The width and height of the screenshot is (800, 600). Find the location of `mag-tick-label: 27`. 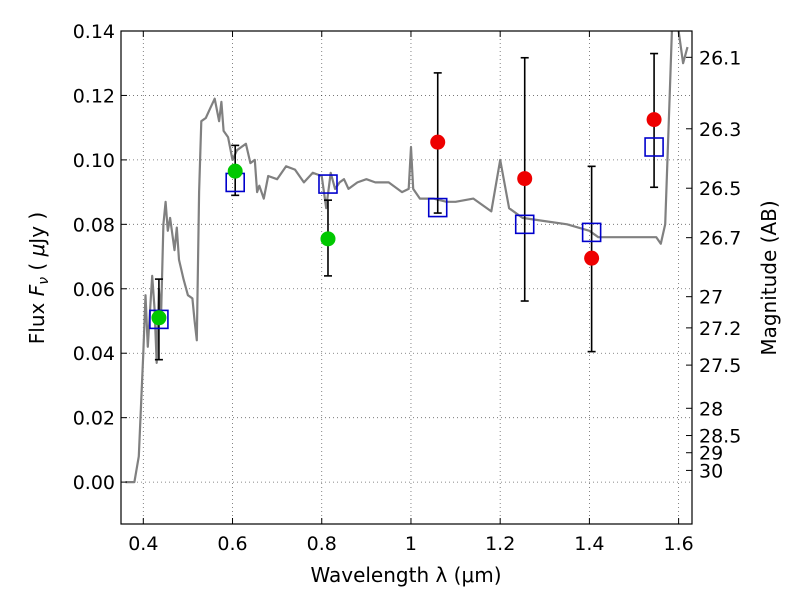

mag-tick-label: 27 is located at coordinates (711, 298).